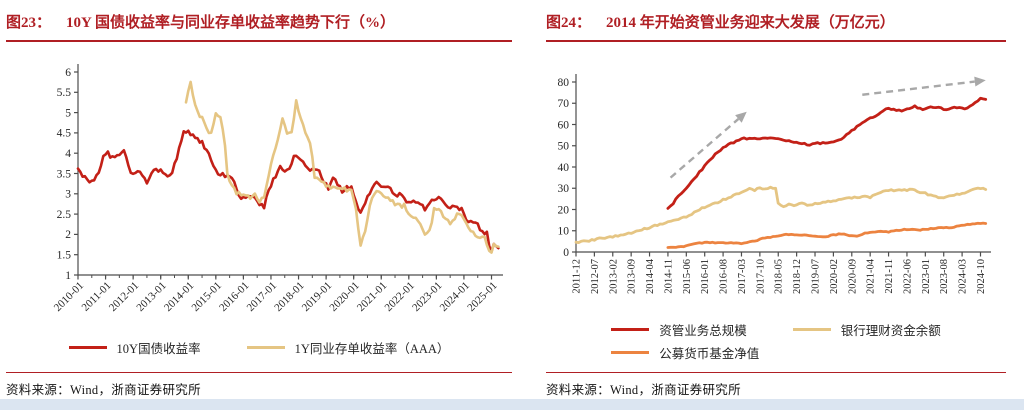 Image resolution: width=1024 pixels, height=410 pixels. What do you see at coordinates (372, 348) in the screenshot?
I see `legend-label: 1Y同业存单收益率（AAA）` at bounding box center [372, 348].